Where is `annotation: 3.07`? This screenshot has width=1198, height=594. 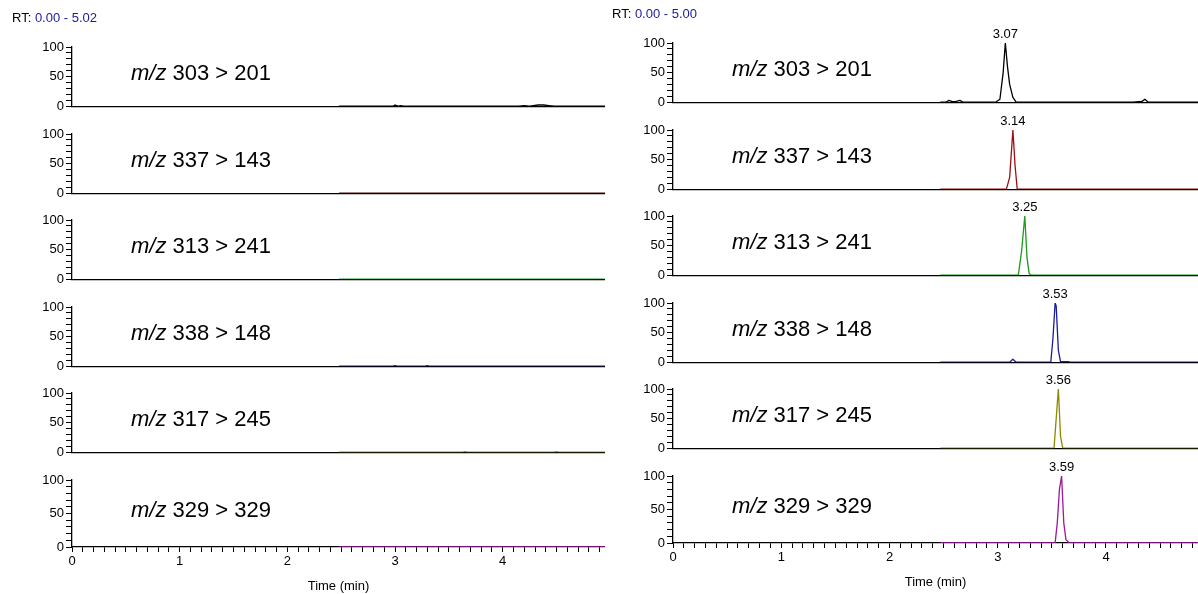
annotation: 3.07 is located at coordinates (1005, 34).